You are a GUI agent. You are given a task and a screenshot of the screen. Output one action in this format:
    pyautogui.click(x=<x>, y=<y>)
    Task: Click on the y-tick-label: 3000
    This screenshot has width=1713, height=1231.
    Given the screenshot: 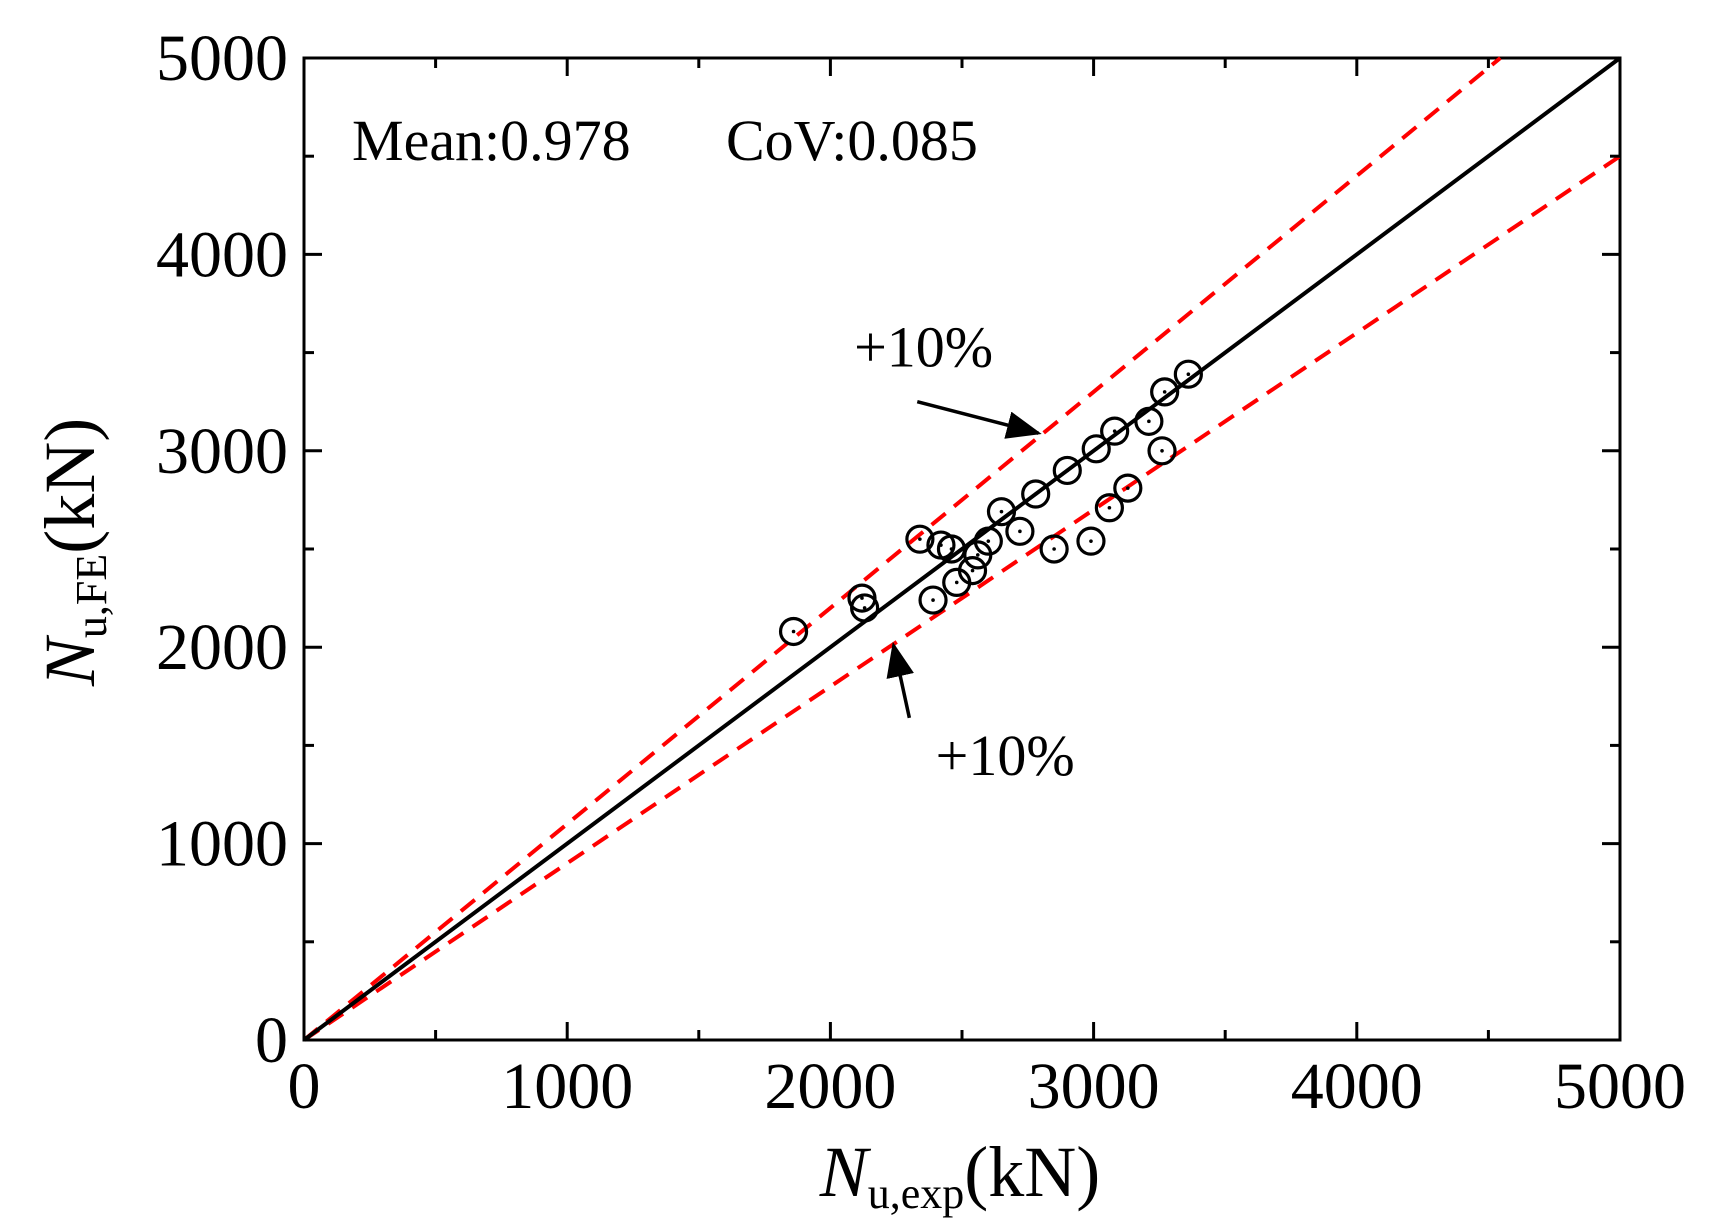 What is the action you would take?
    pyautogui.click(x=222, y=451)
    